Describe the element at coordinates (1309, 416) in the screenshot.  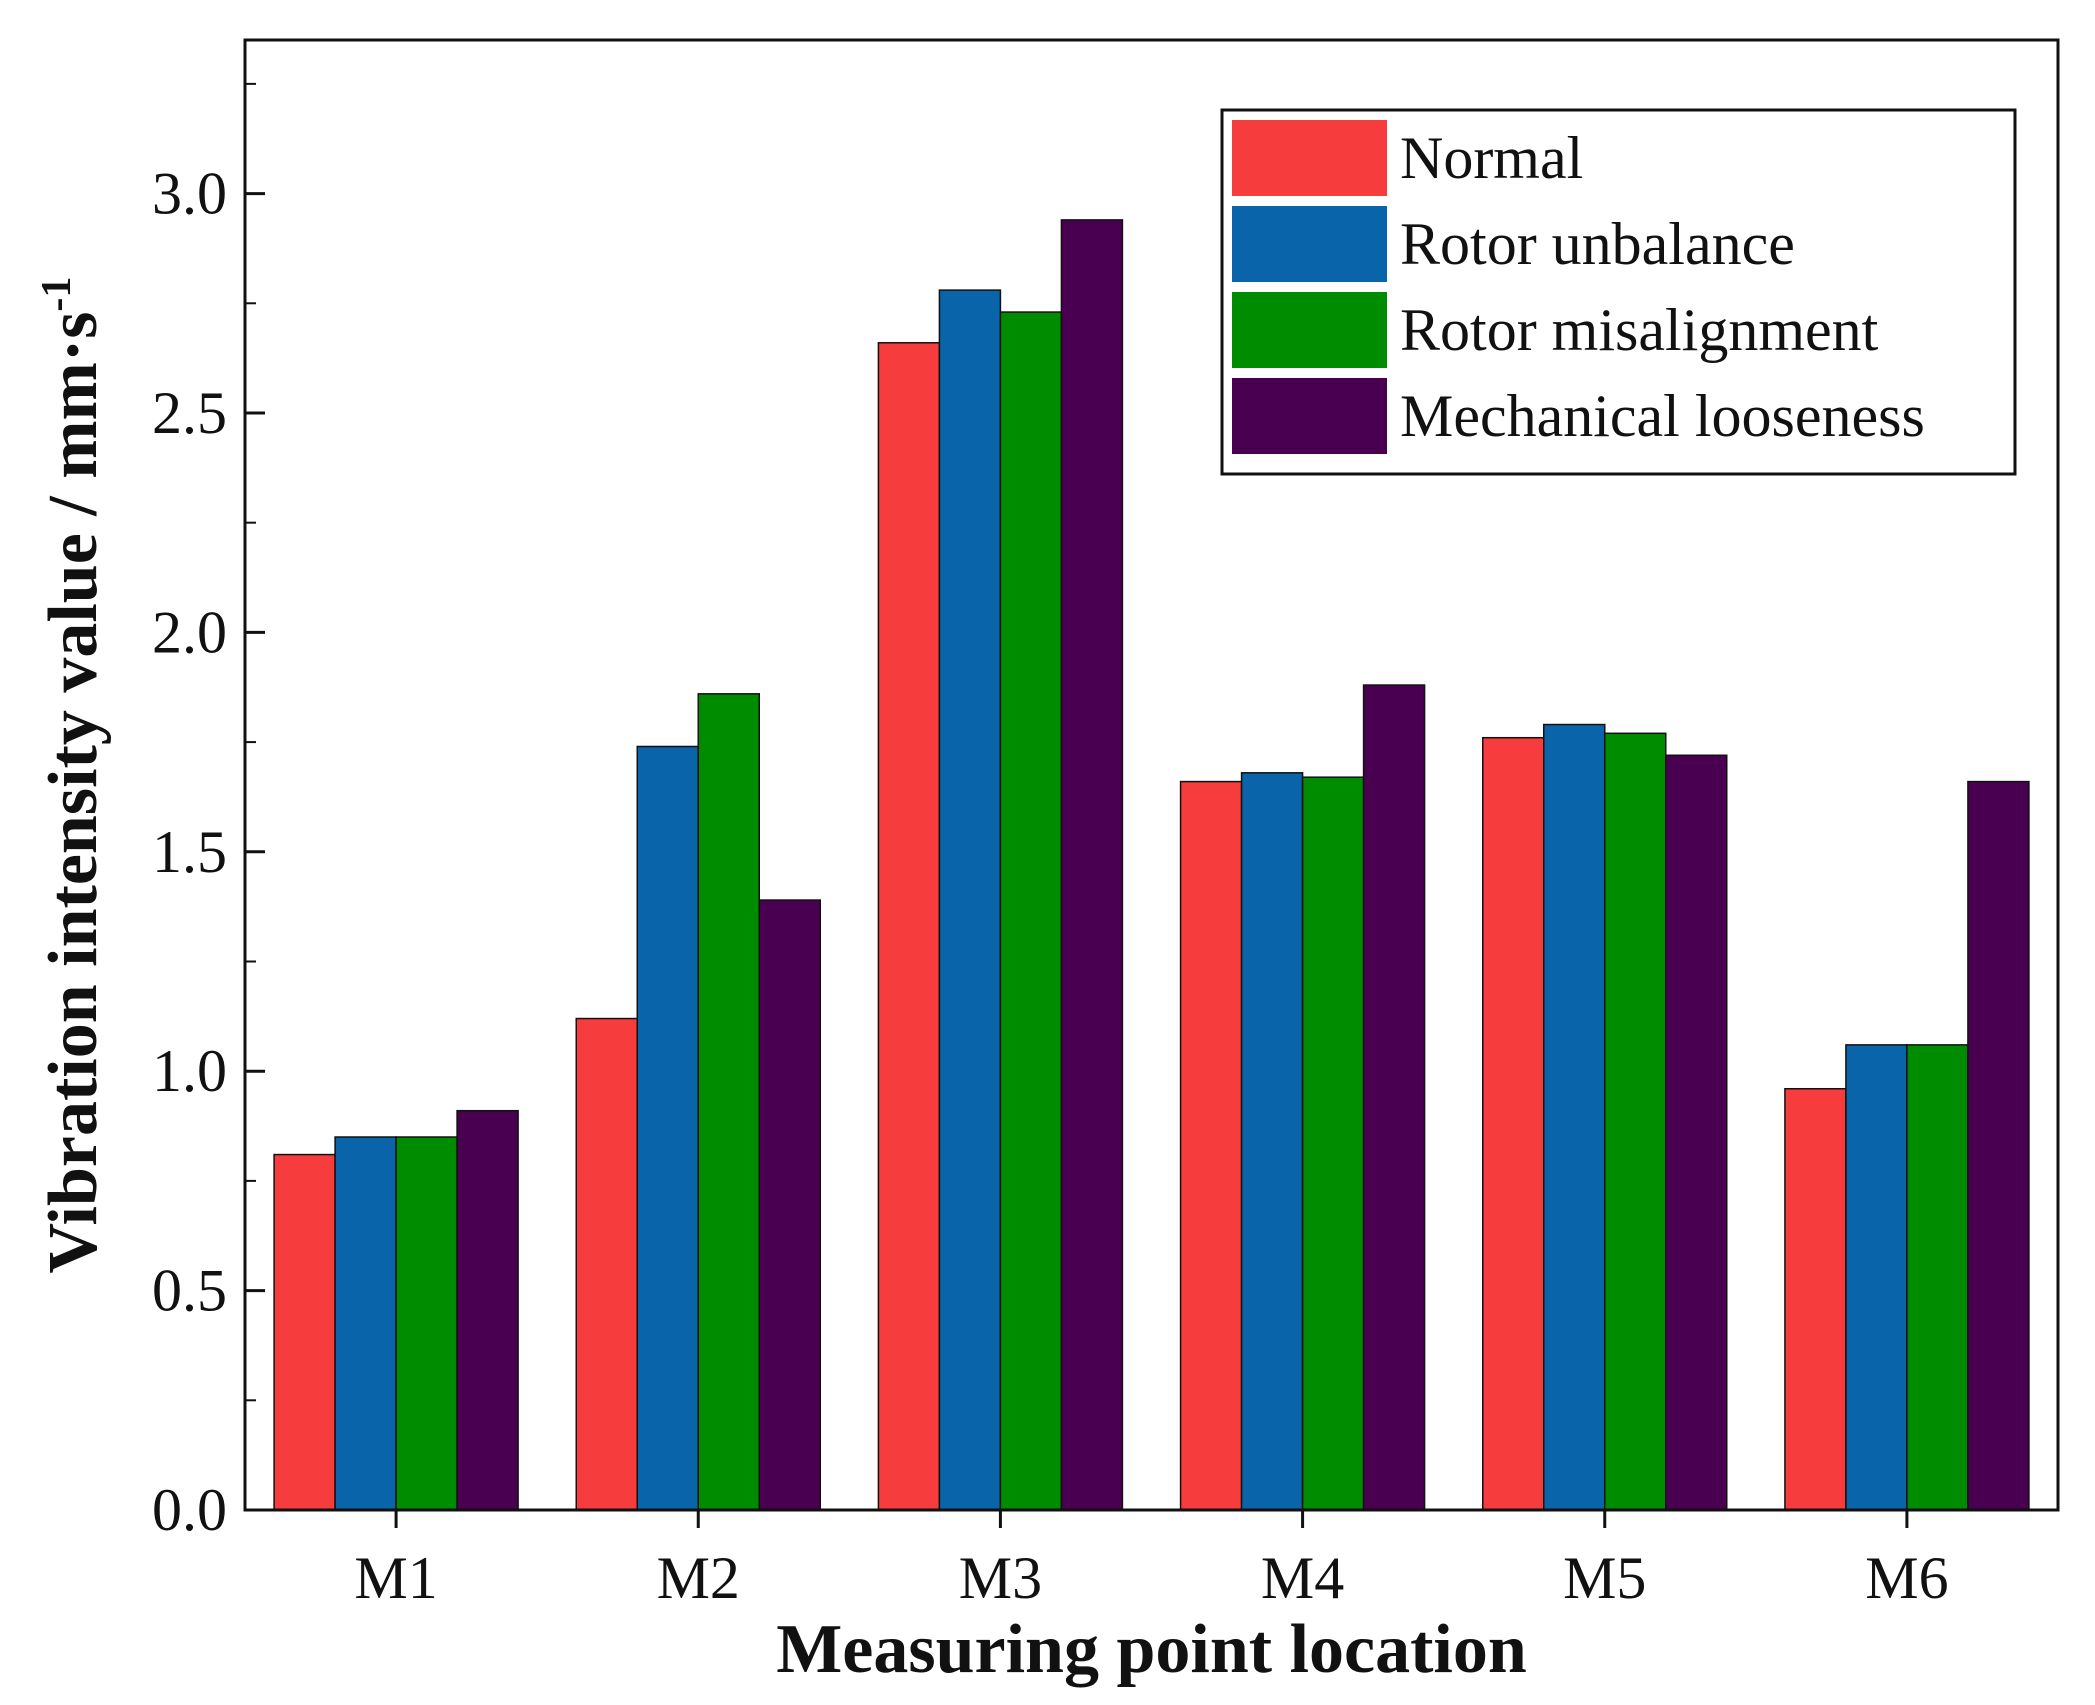
I see `legend-swatch-mechanical-looseness` at that location.